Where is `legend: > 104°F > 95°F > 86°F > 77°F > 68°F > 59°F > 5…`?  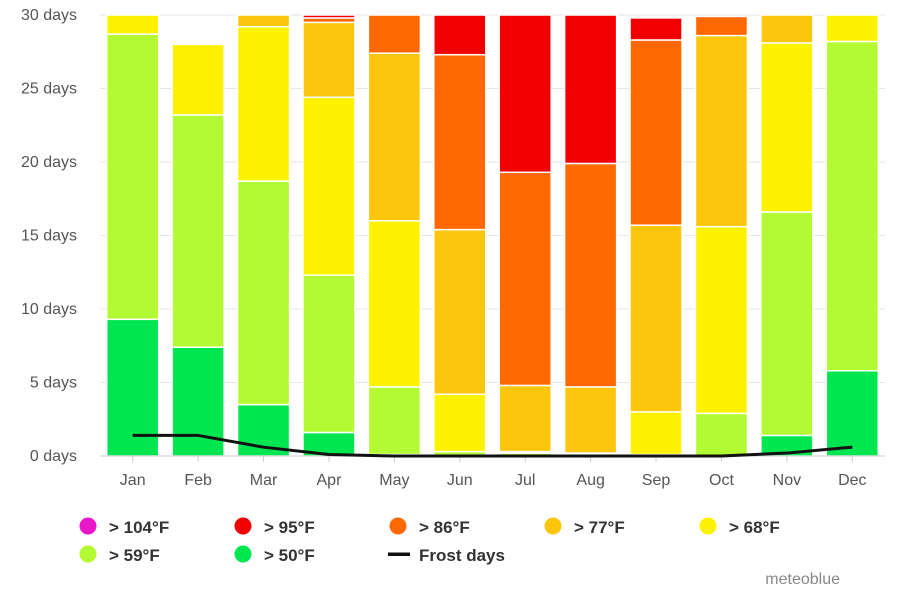 legend: > 104°F > 95°F > 86°F > 77°F > 68°F > 59°F > 5… is located at coordinates (429, 541).